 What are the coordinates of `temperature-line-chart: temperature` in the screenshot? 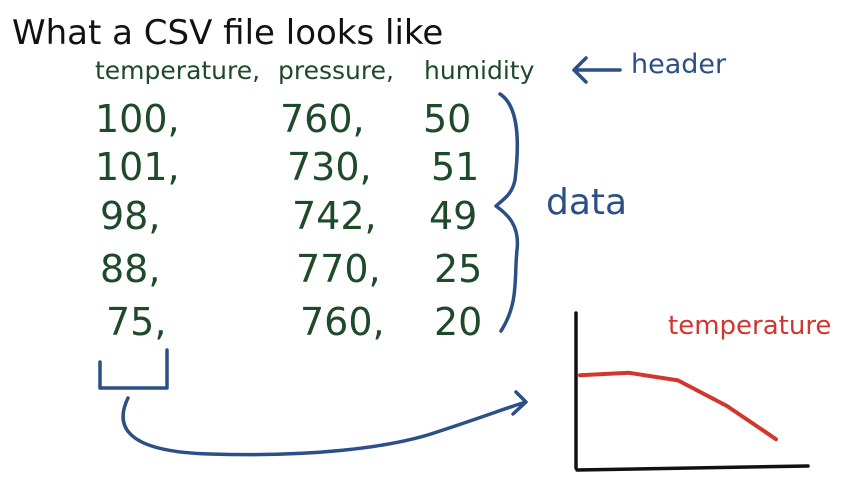 It's located at (702, 391).